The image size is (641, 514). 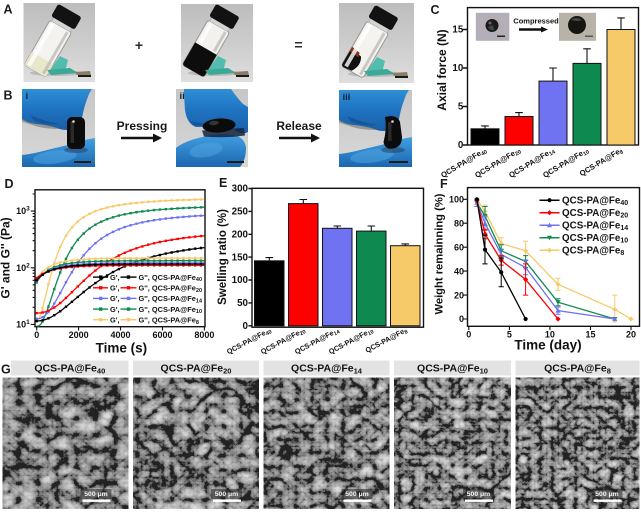 I want to click on svg-text: D, so click(x=9, y=184).